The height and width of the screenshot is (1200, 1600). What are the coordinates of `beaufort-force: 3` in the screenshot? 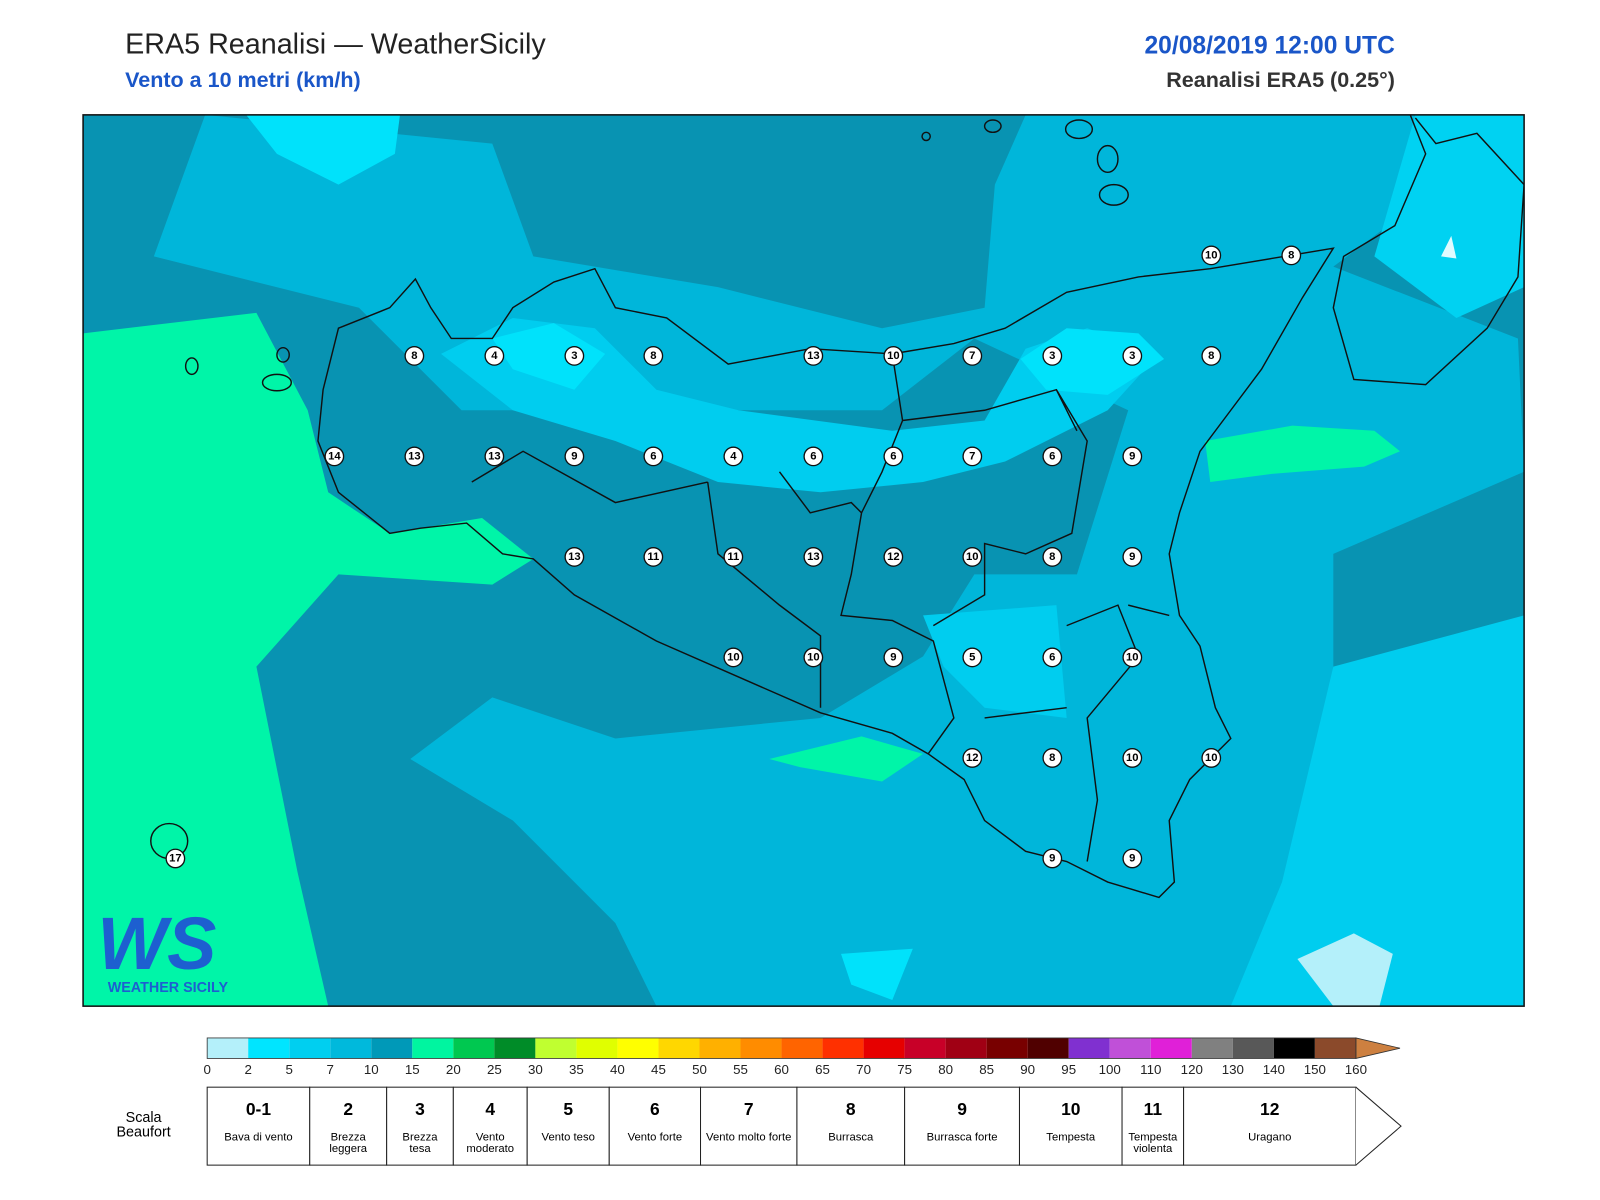 It's located at (420, 1109).